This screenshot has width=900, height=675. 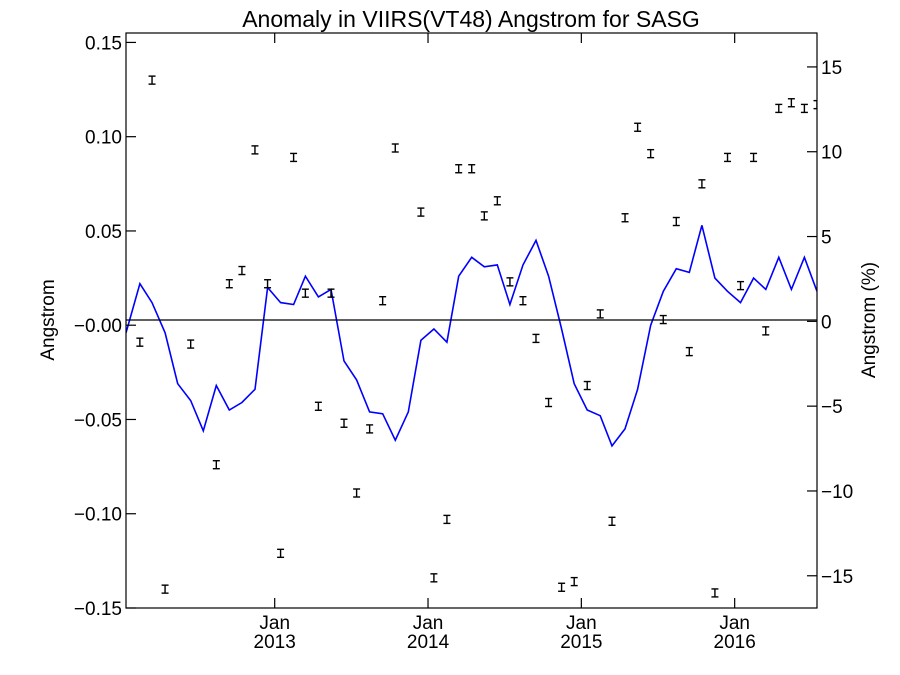 I want to click on y-tick-label: 0.05, so click(x=103, y=232).